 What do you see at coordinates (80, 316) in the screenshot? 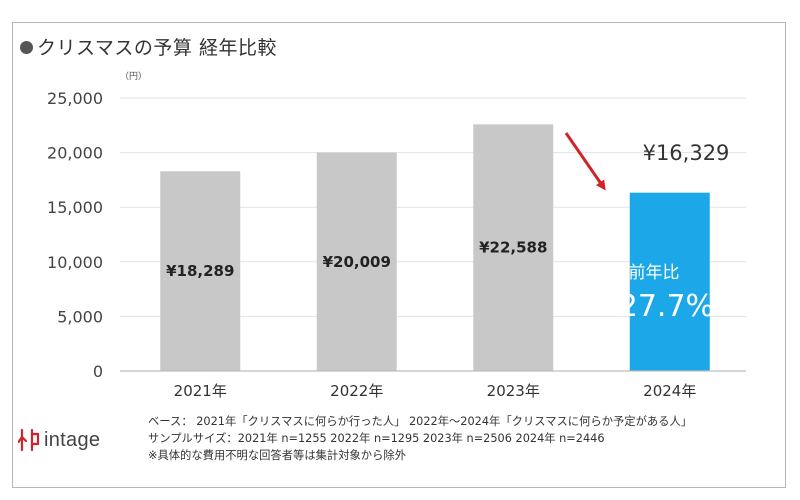
I see `y-tick-label: 5,000` at bounding box center [80, 316].